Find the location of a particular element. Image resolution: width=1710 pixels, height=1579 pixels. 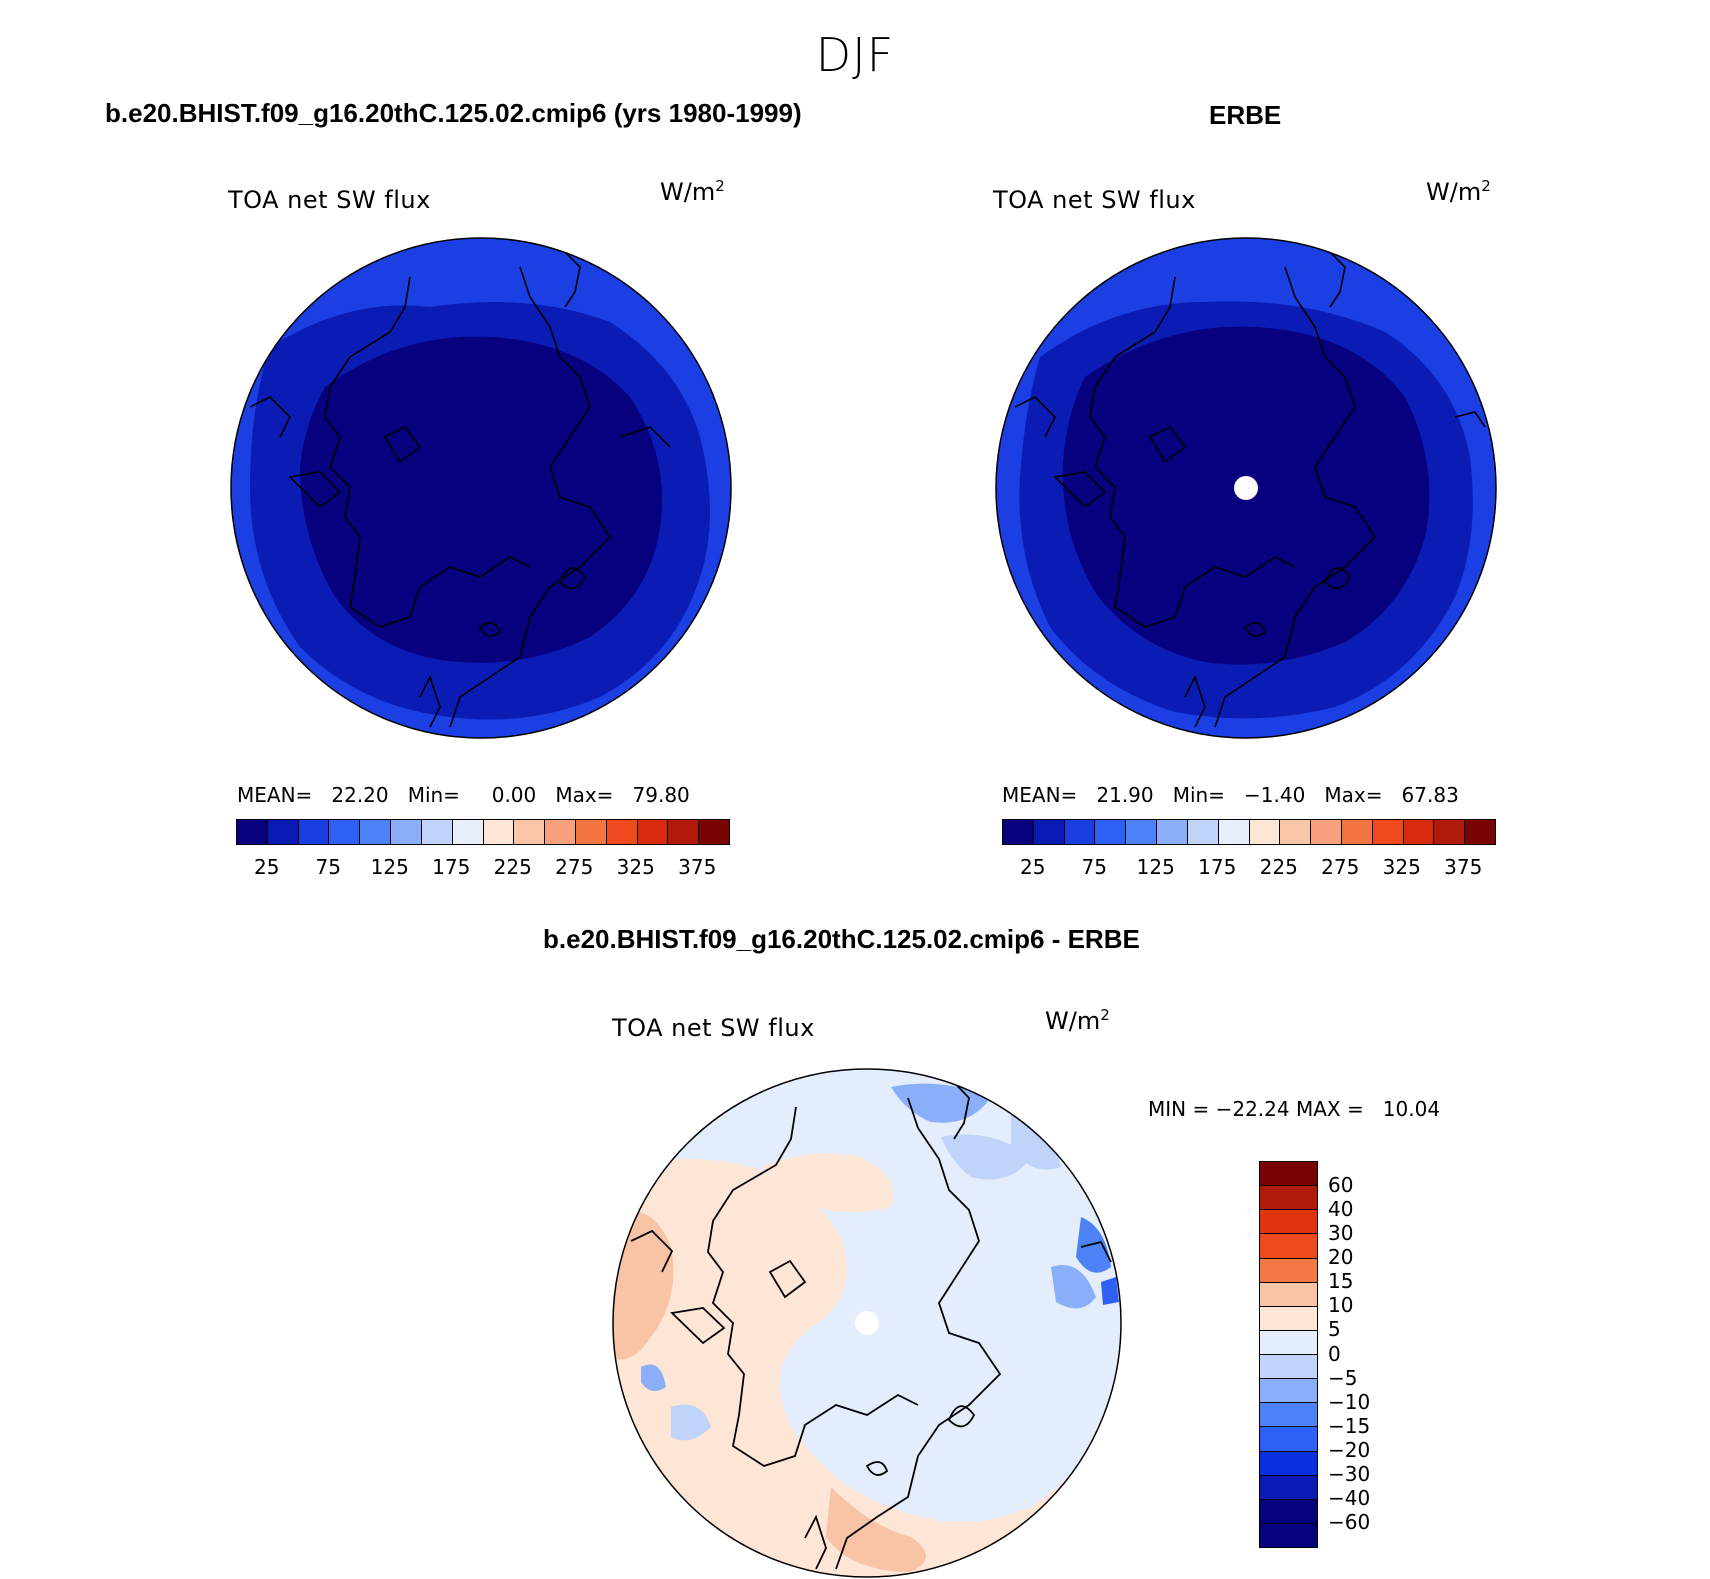

obs-units-label: W/m2 is located at coordinates (1458, 191).